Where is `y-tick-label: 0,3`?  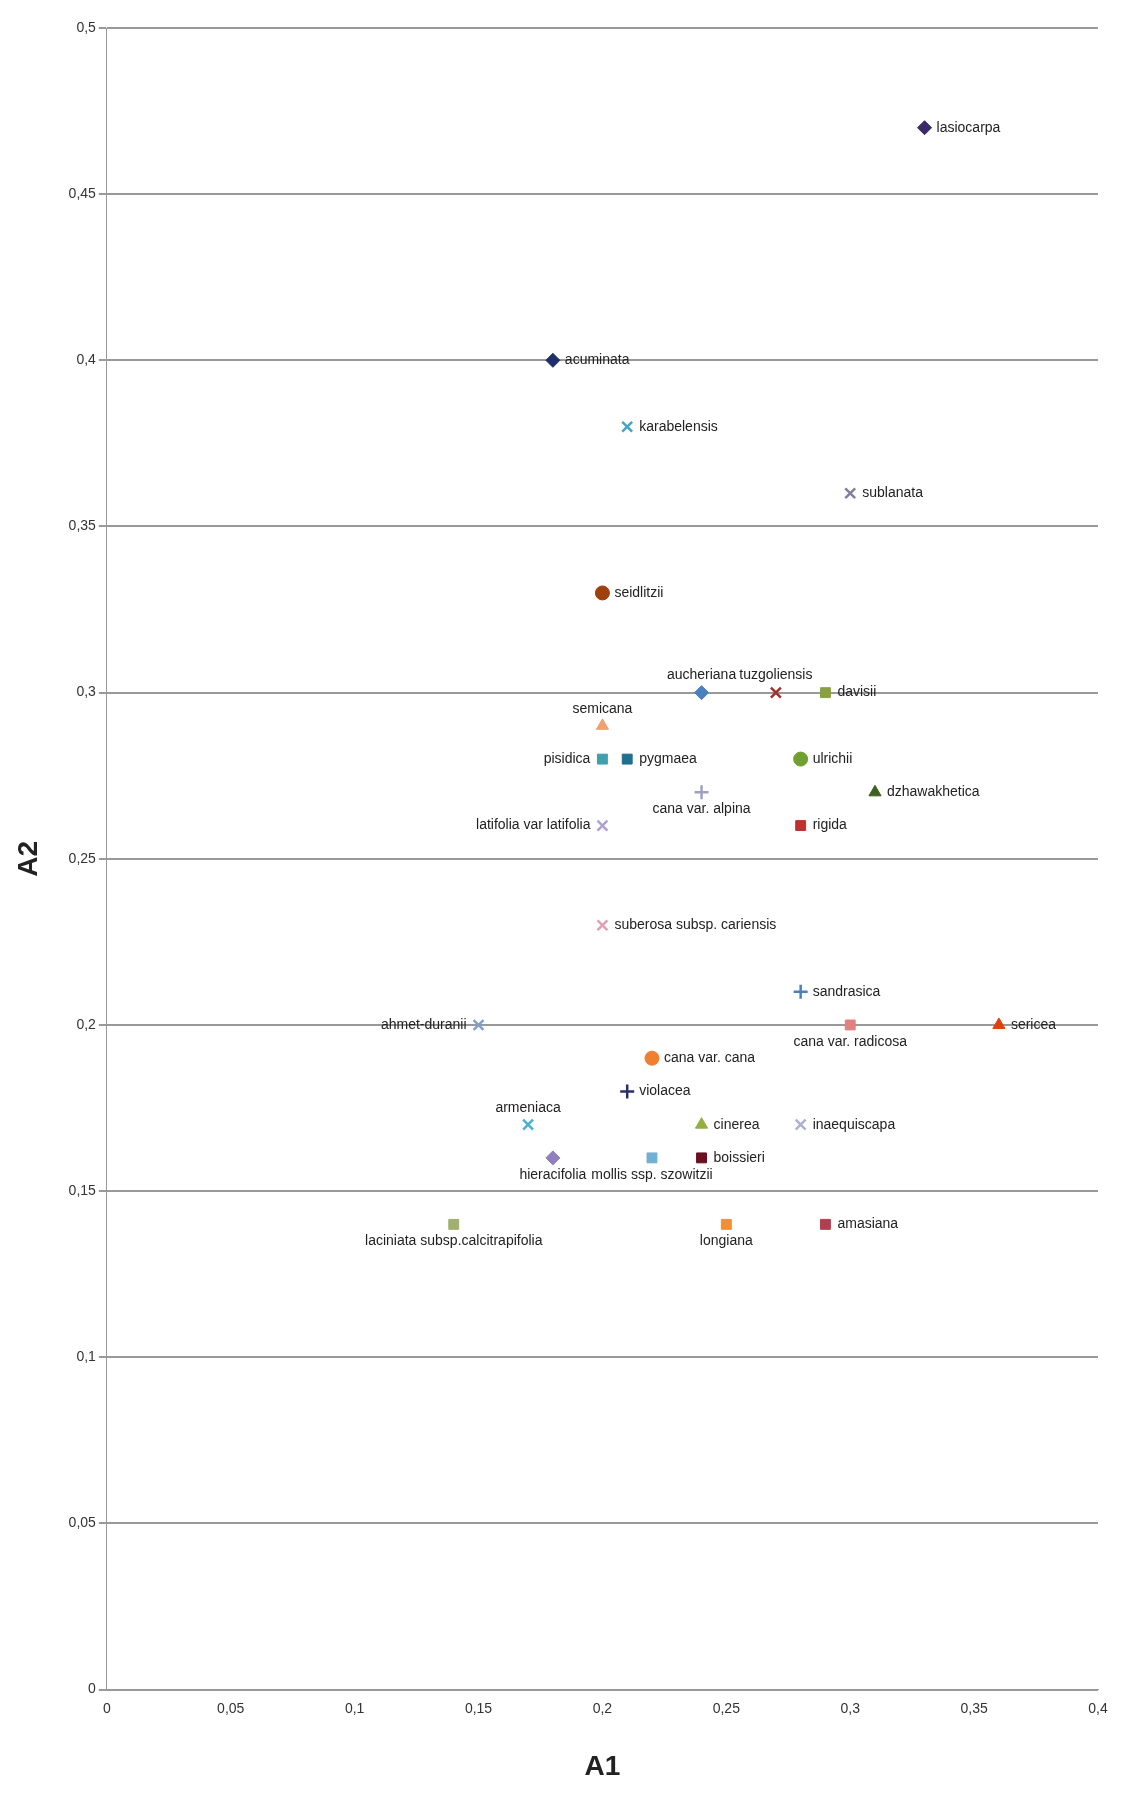
y-tick-label: 0,3 is located at coordinates (86, 691).